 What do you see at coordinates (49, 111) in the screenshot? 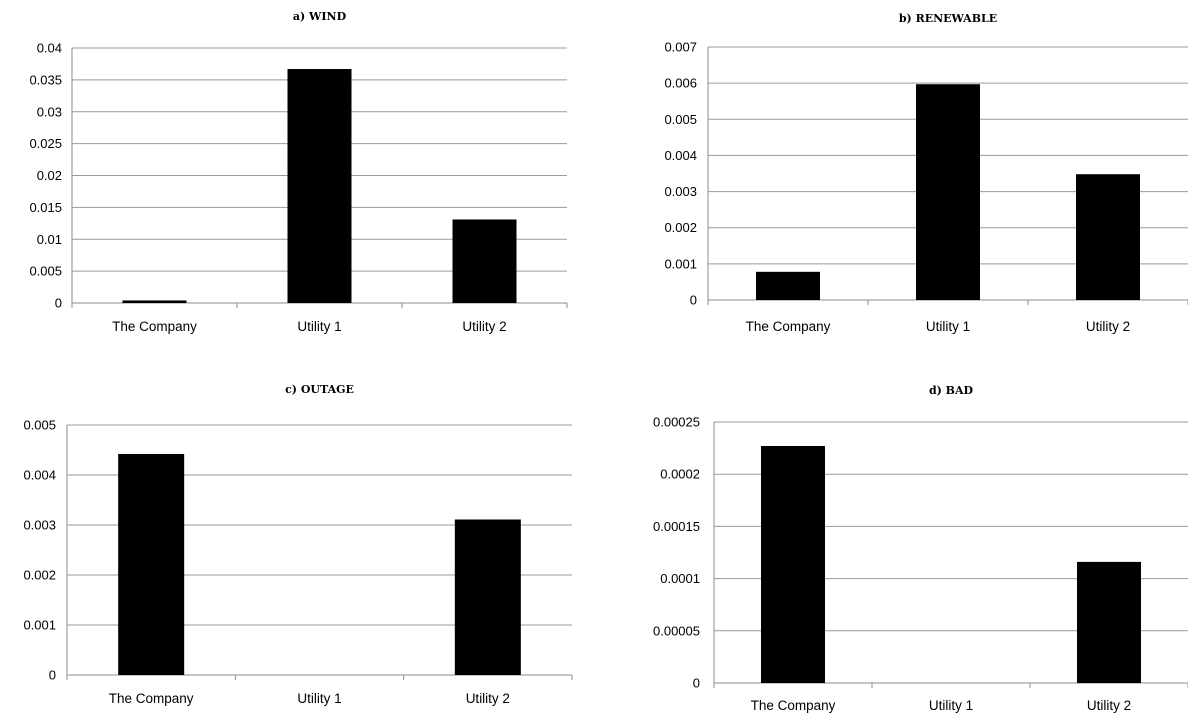
I see `y-tick-label: 0.03` at bounding box center [49, 111].